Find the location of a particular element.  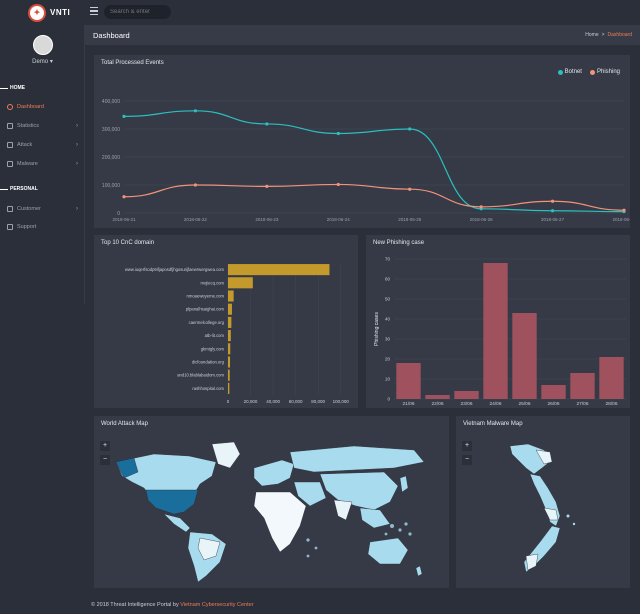

vn-map-title: Vietnam Malware Map is located at coordinates (493, 424).